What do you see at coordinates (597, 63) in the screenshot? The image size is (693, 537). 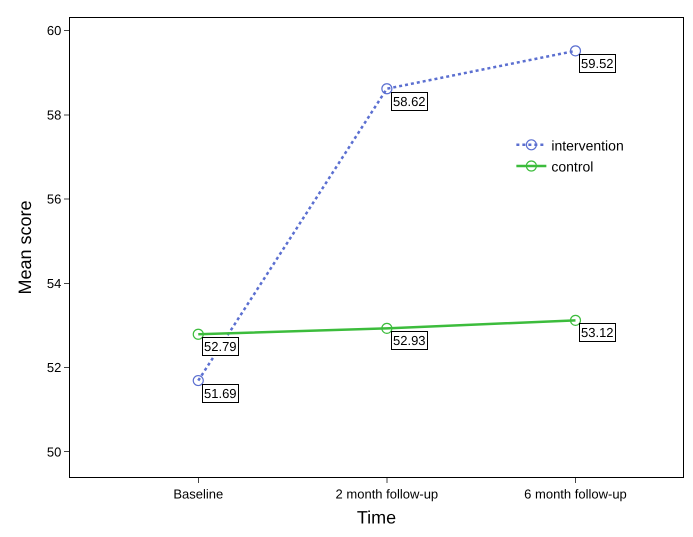 I see `data-label: 59.52` at bounding box center [597, 63].